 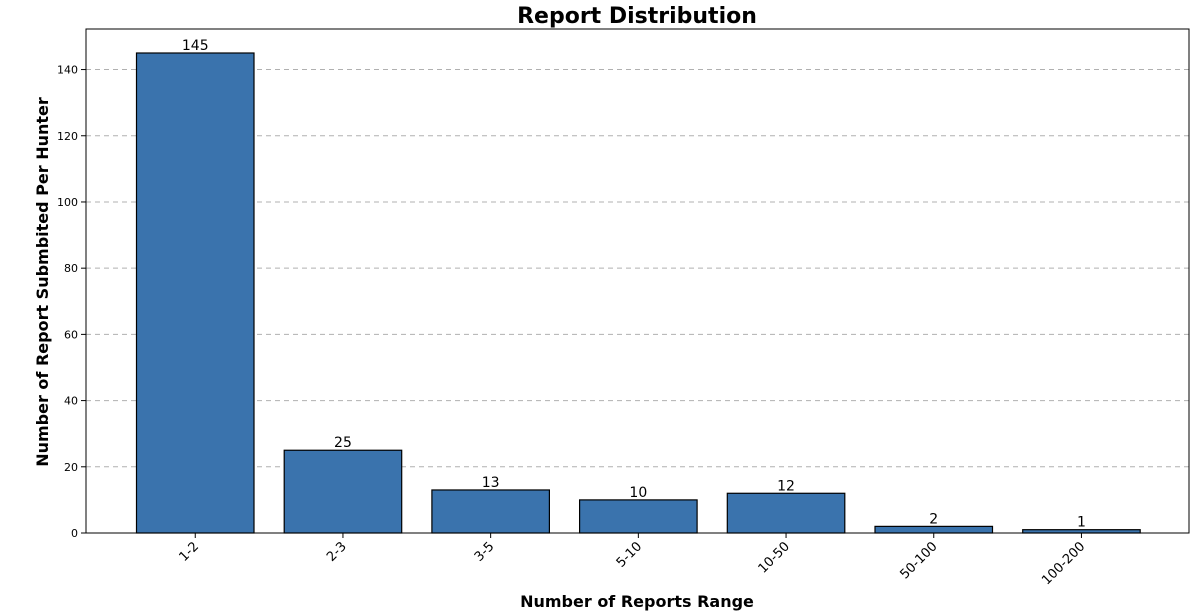 What do you see at coordinates (1063, 563) in the screenshot?
I see `x-tick-label-100-200: 100-200` at bounding box center [1063, 563].